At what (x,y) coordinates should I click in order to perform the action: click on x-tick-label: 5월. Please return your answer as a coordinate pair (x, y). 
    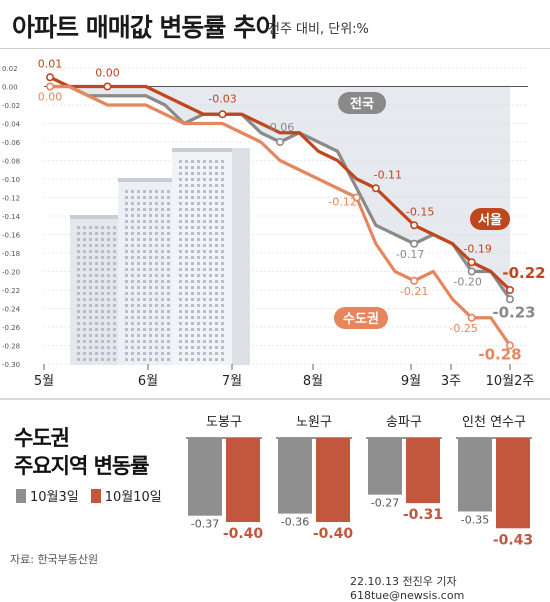
    Looking at the image, I should click on (44, 381).